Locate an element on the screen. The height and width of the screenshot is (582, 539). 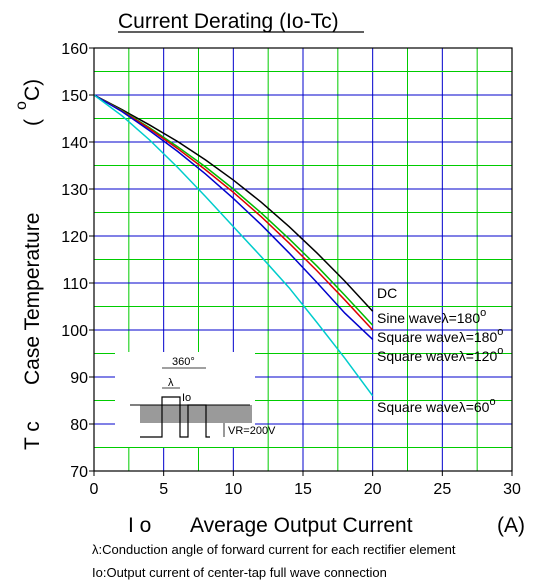
inset-reverse-voltage-band is located at coordinates (196, 414).